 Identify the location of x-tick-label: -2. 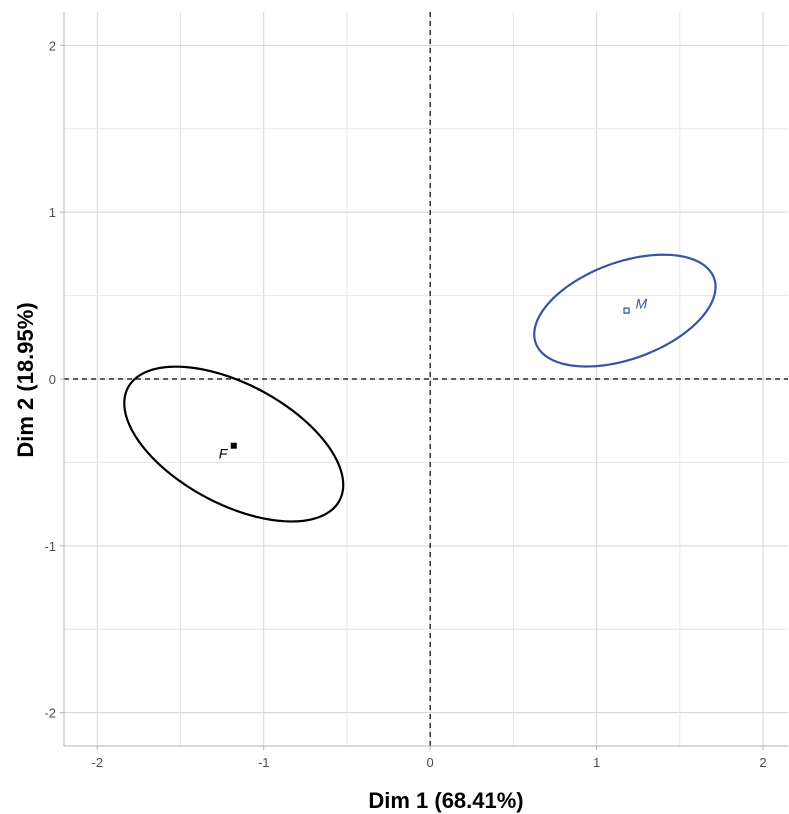
(98, 762).